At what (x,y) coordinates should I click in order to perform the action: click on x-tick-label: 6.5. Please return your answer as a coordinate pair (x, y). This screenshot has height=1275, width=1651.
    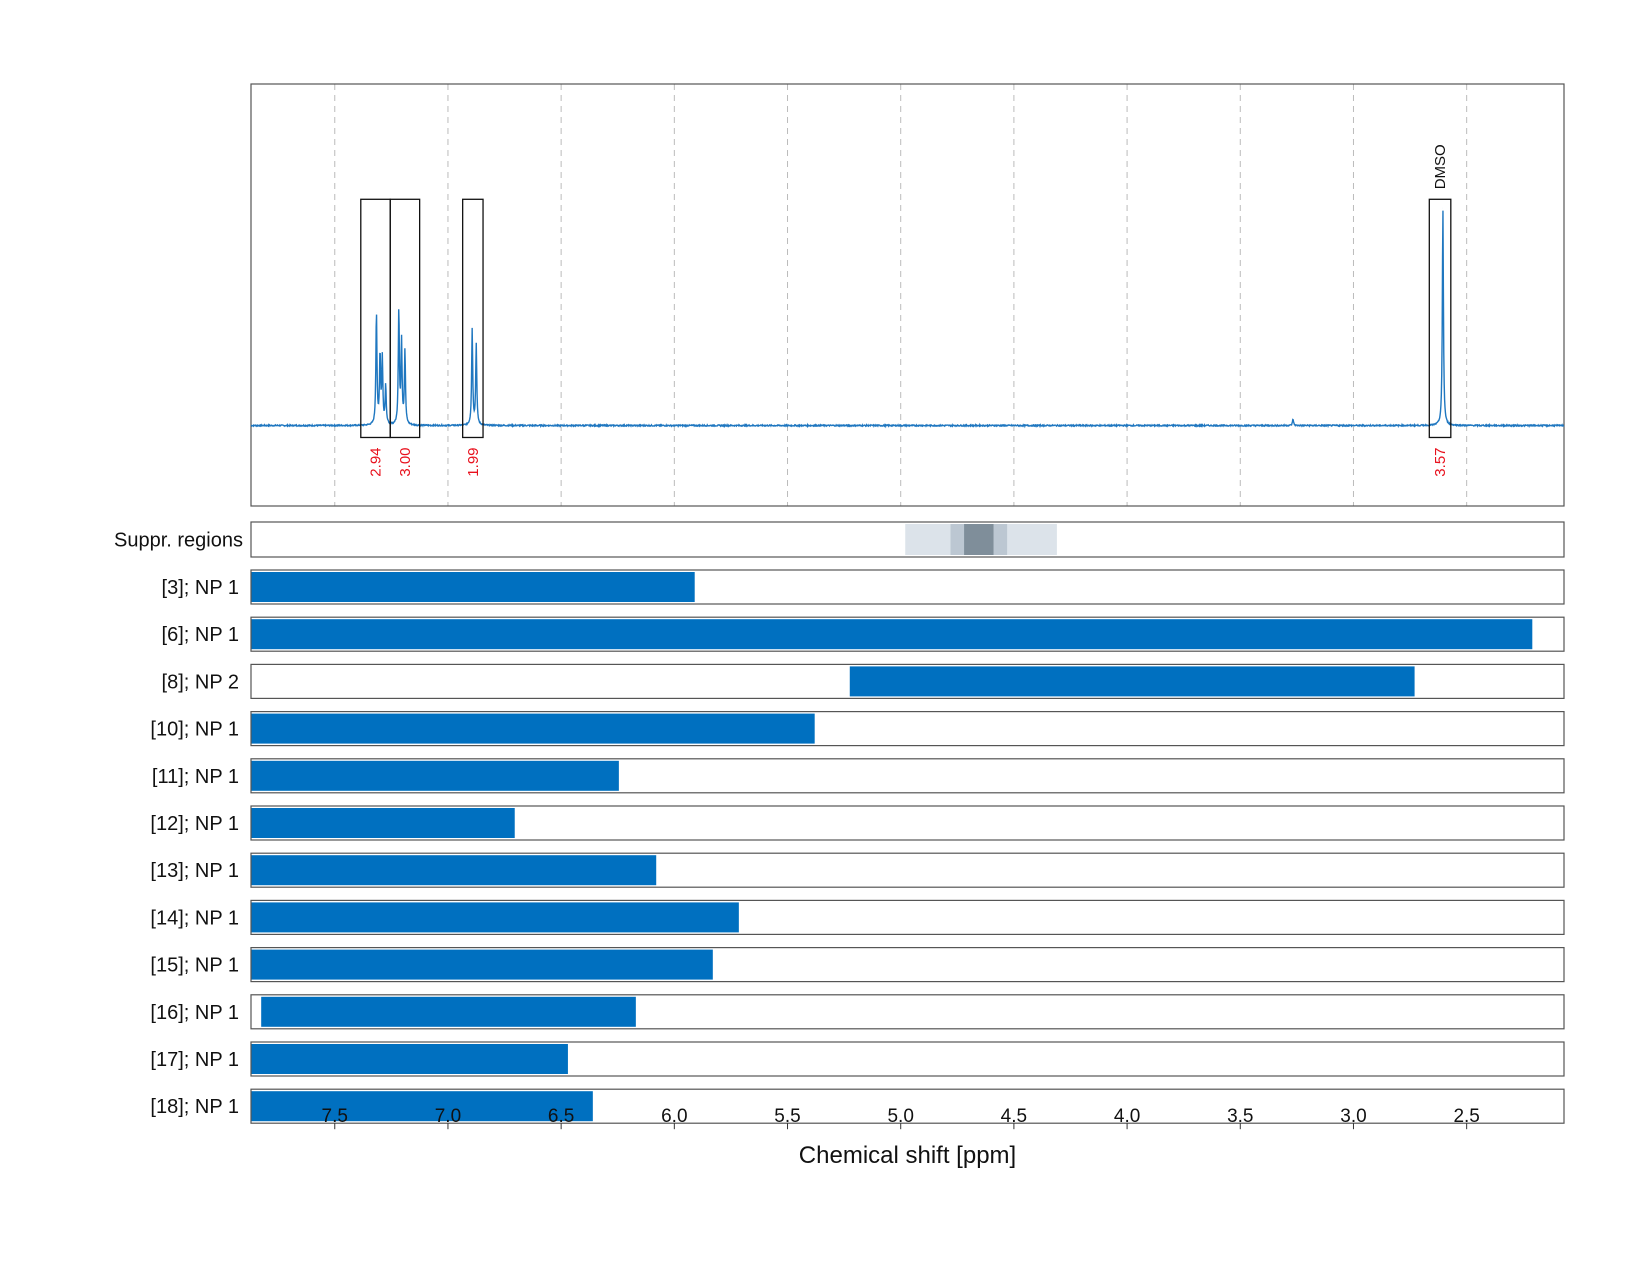
    Looking at the image, I should click on (561, 1116).